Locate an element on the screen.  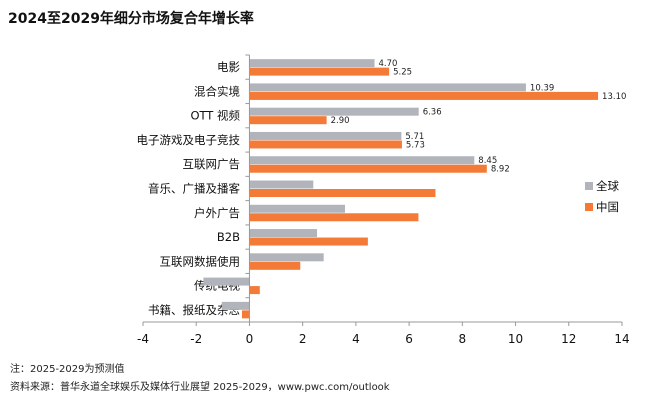
category-label: 混合实境 is located at coordinates (217, 91).